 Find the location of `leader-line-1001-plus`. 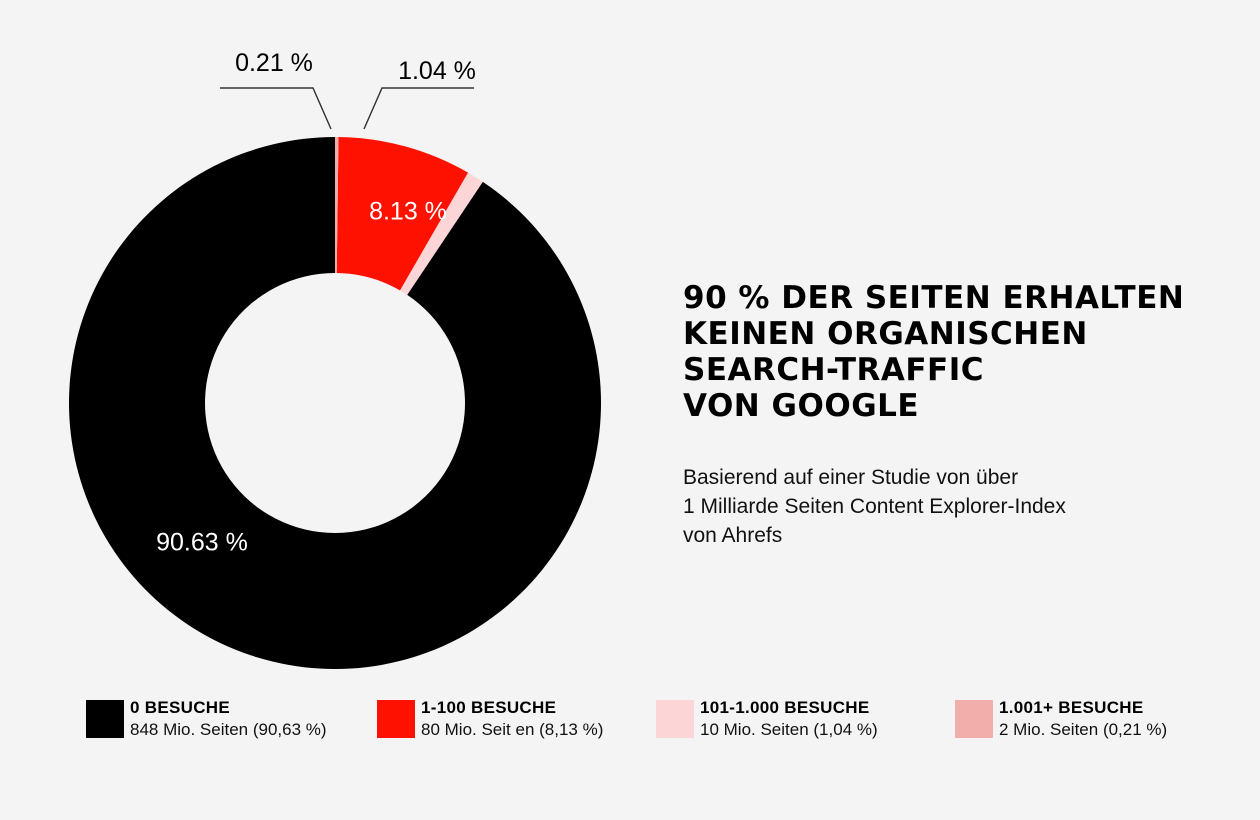

leader-line-1001-plus is located at coordinates (276, 108).